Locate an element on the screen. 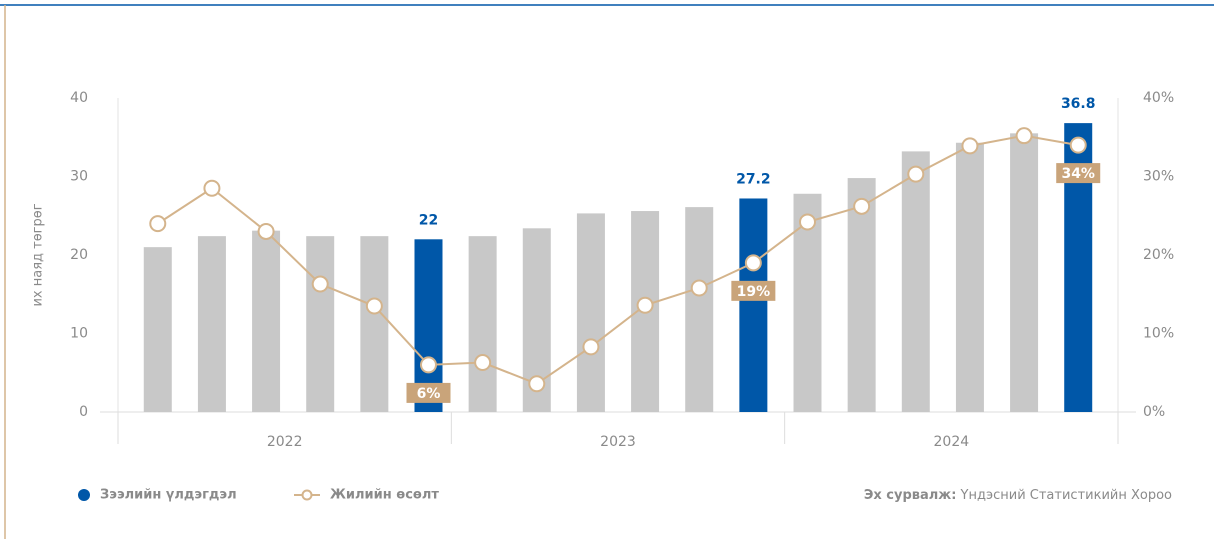 The height and width of the screenshot is (539, 1214). source-name: Үндэсний Статистикийн Хороо is located at coordinates (1066, 495).